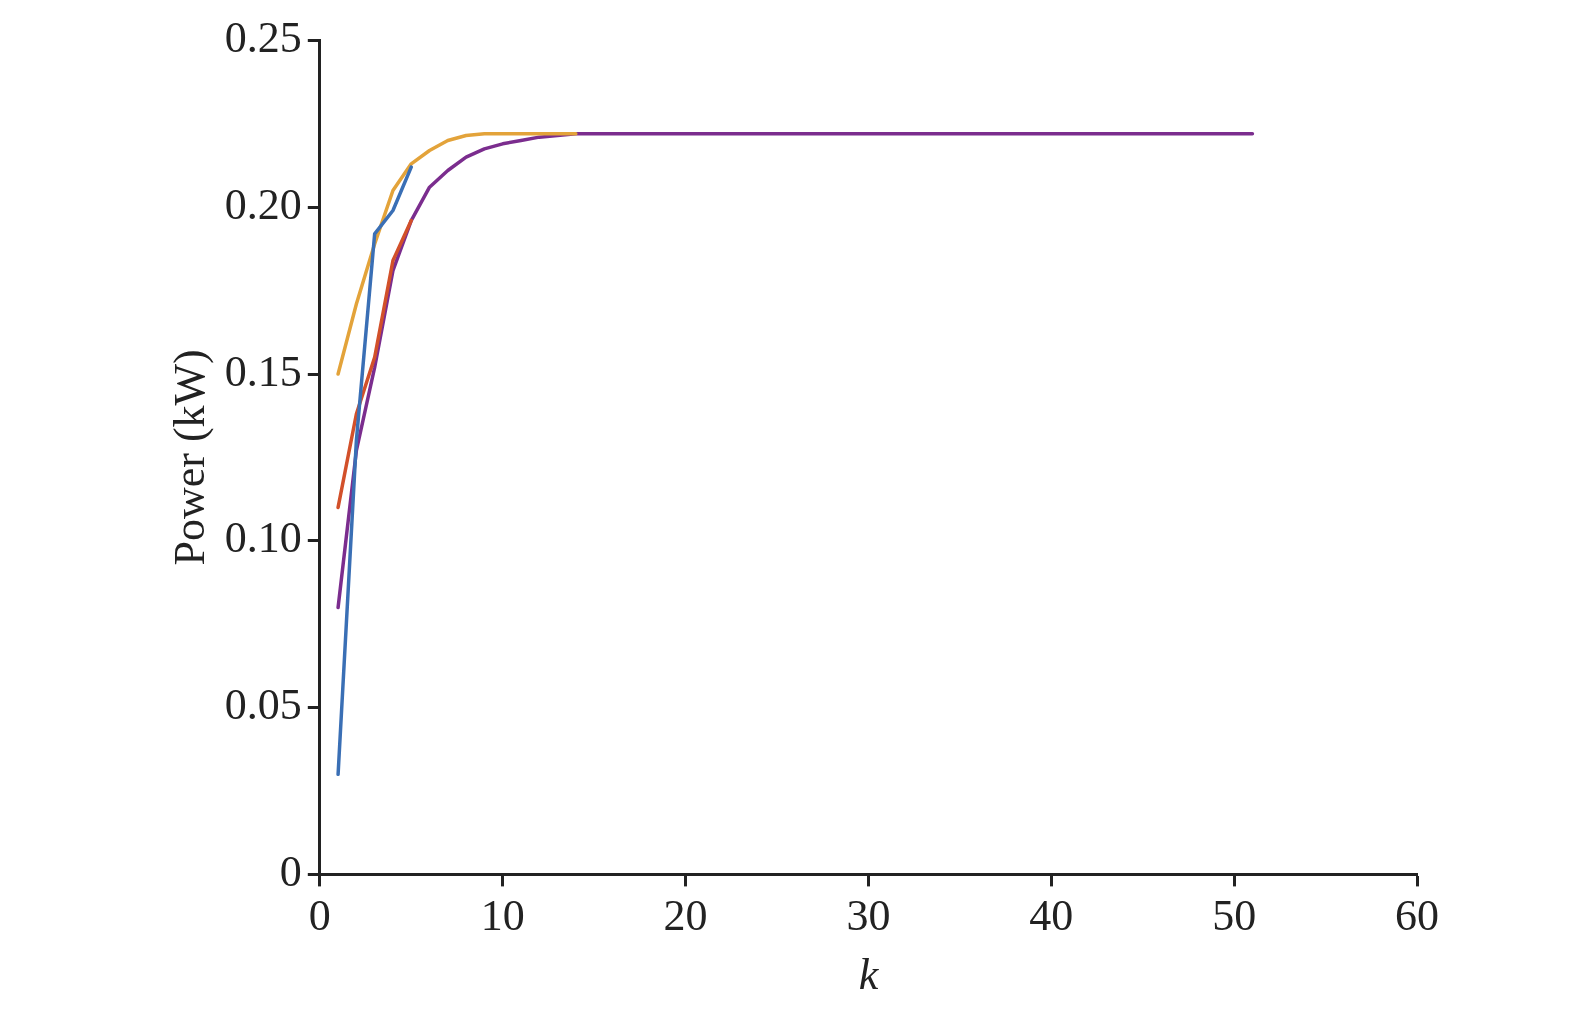 This screenshot has height=1012, width=1575. Describe the element at coordinates (263, 204) in the screenshot. I see `y-tick-label: 0.20` at that location.